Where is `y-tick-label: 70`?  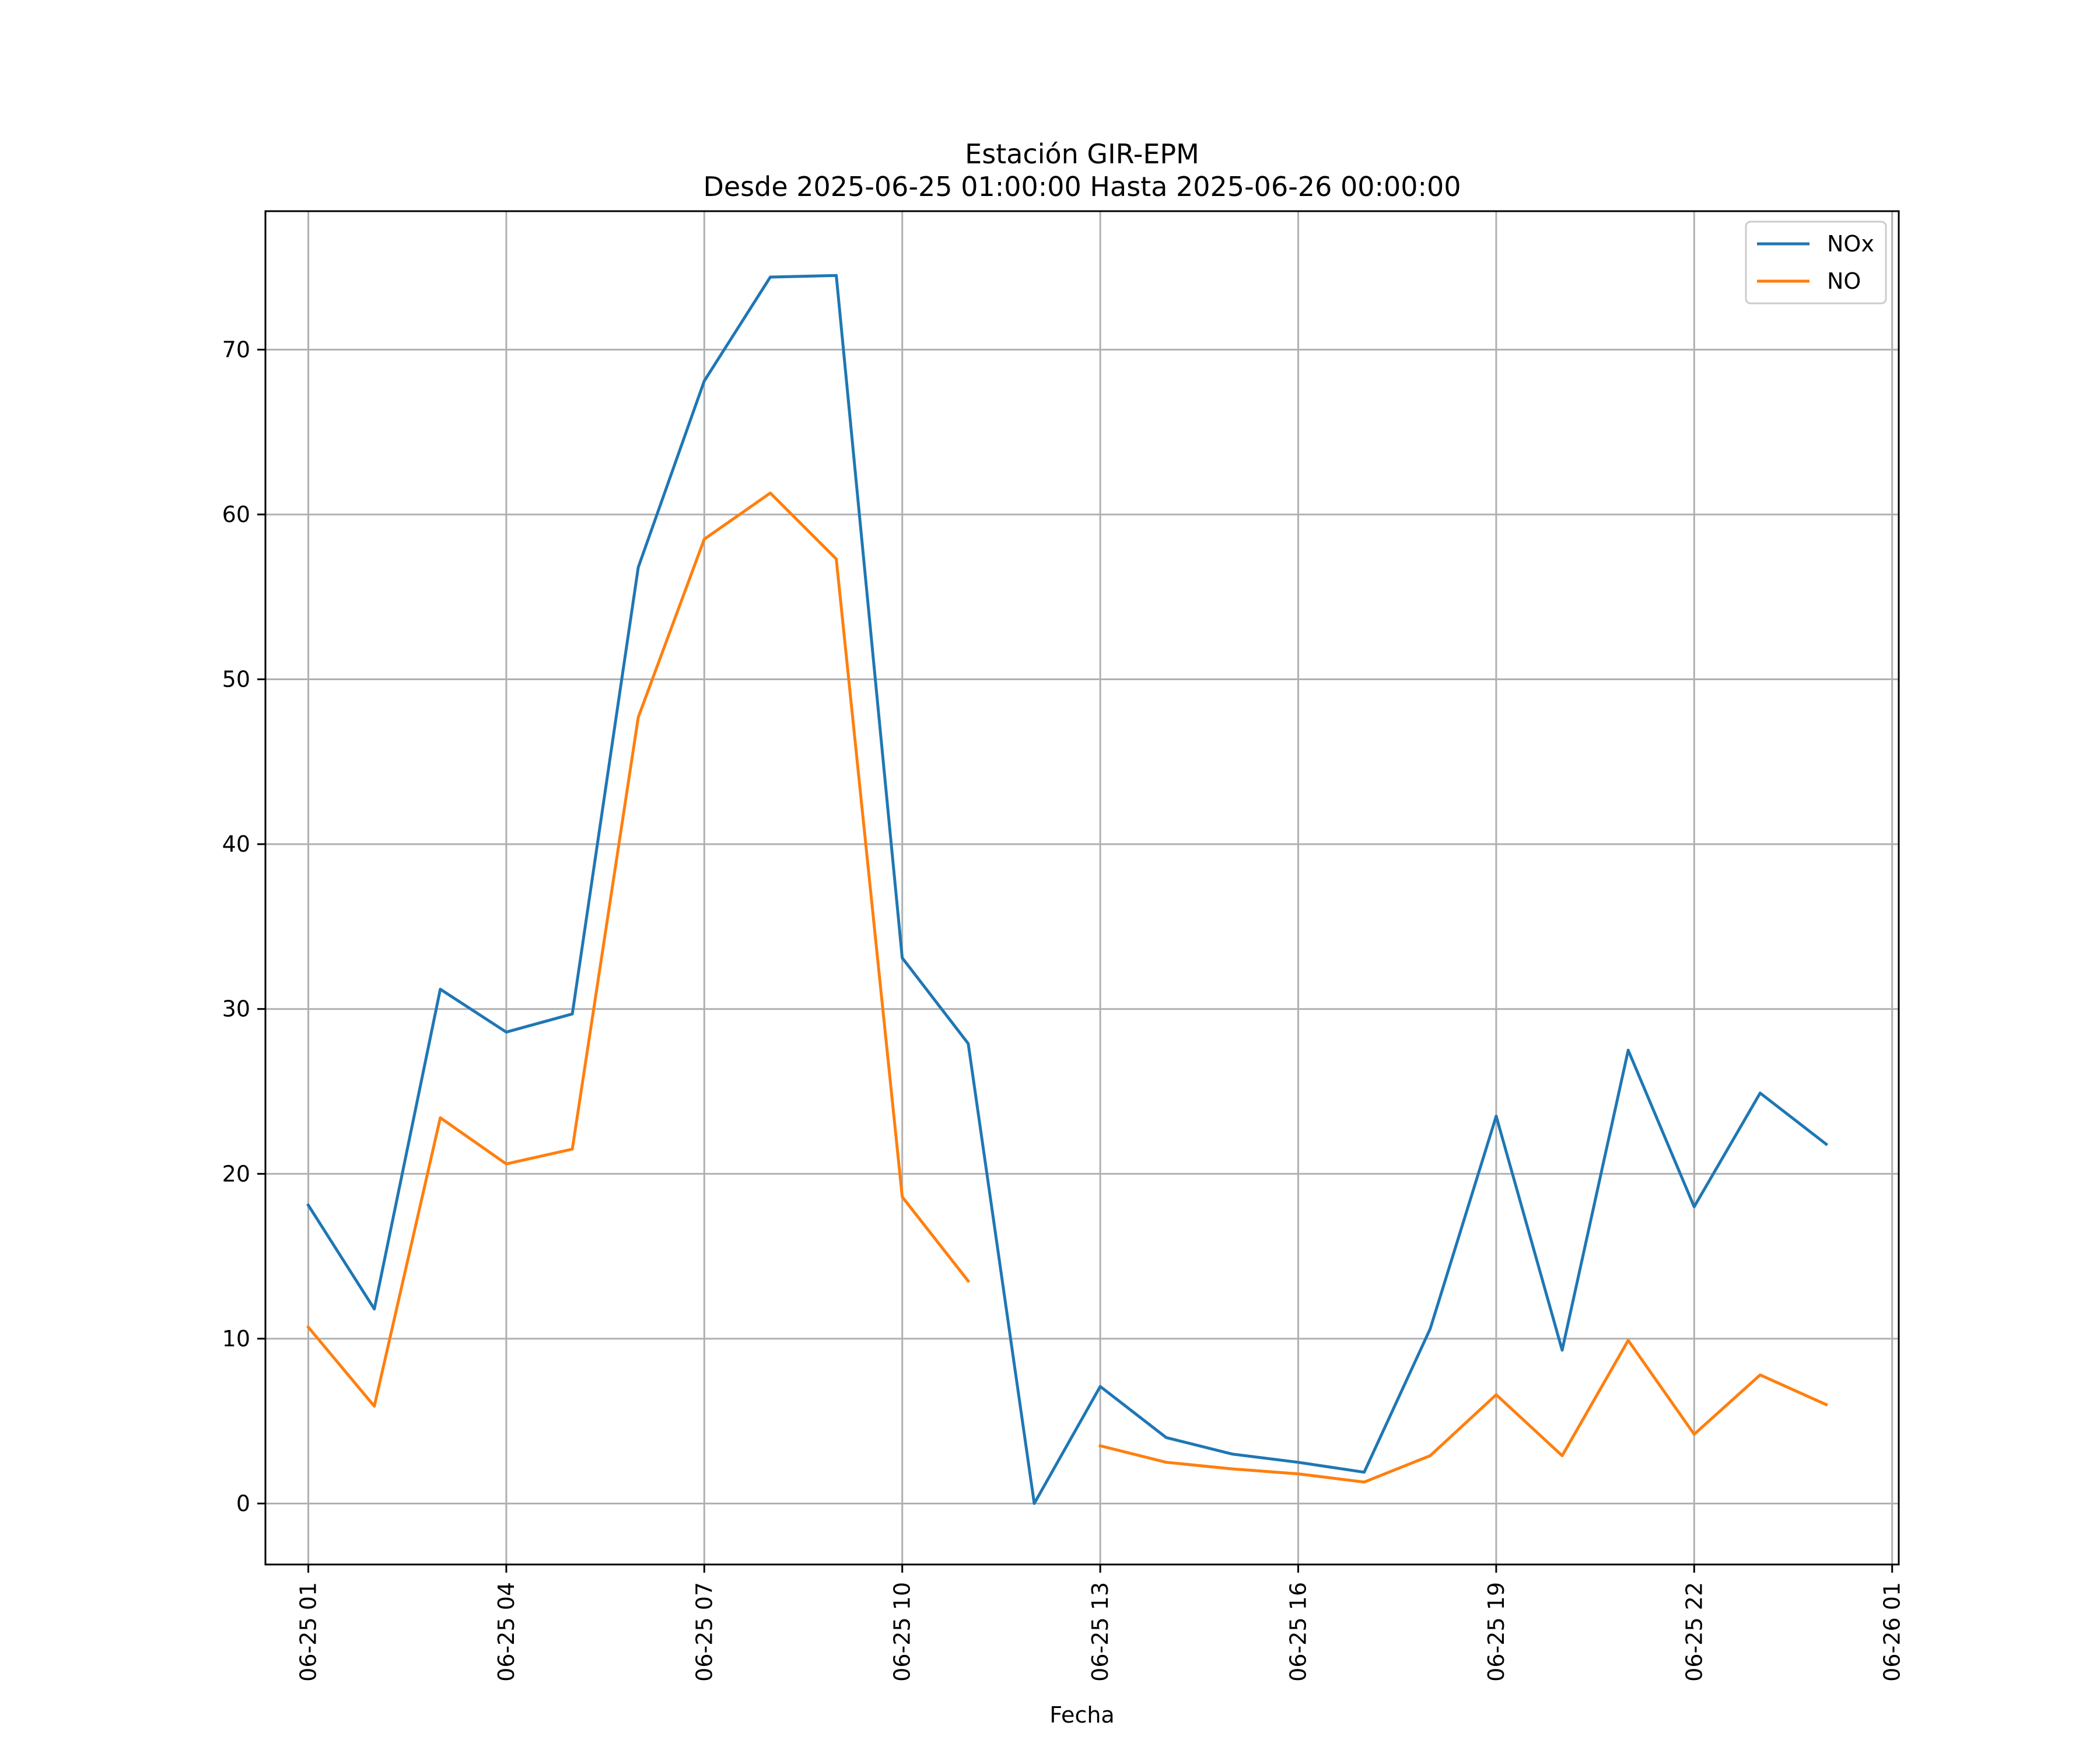 y-tick-label: 70 is located at coordinates (236, 349).